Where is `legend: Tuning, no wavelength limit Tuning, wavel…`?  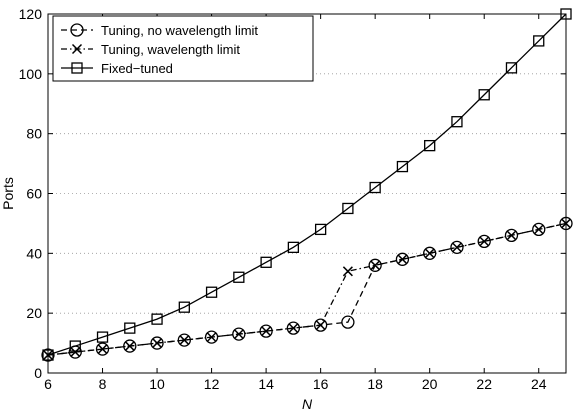 legend: Tuning, no wavelength limit Tuning, wavel… is located at coordinates (183, 48).